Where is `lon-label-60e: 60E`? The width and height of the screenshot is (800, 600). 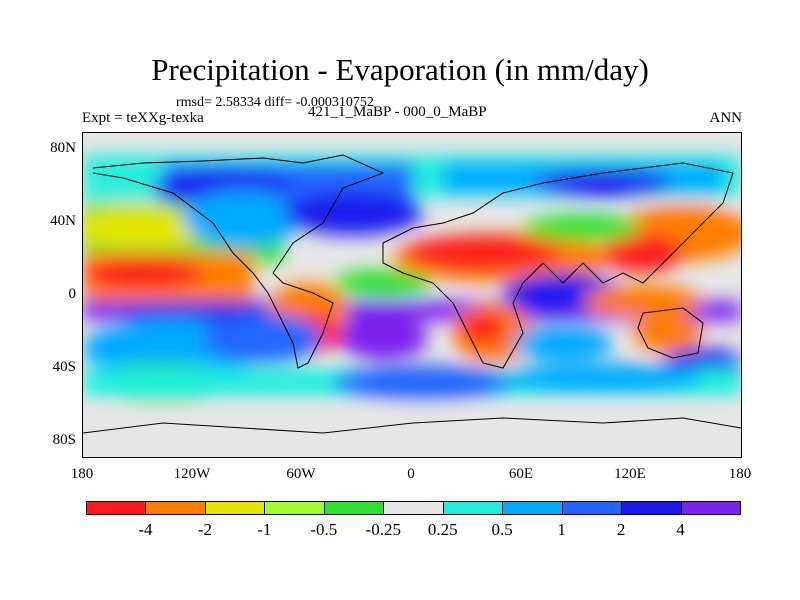
lon-label-60e: 60E is located at coordinates (521, 474).